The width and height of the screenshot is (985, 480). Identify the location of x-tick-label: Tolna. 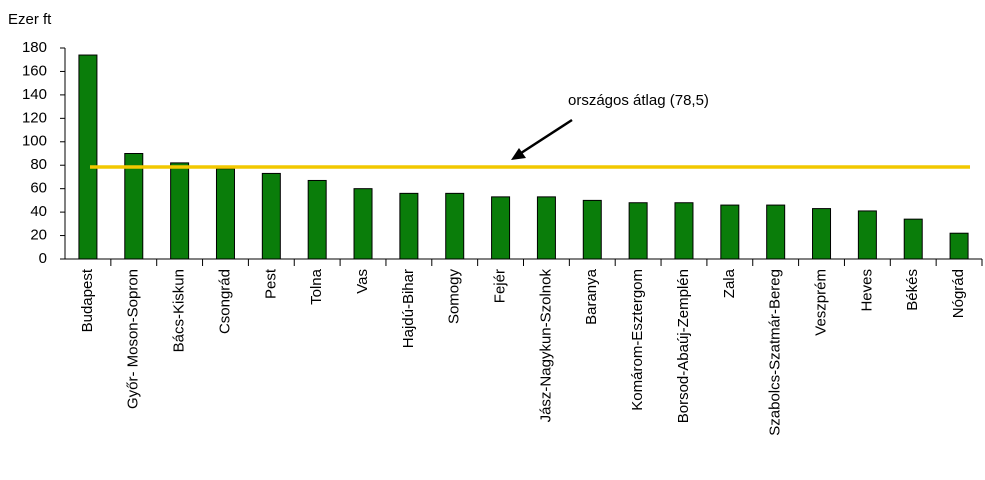
(316, 286).